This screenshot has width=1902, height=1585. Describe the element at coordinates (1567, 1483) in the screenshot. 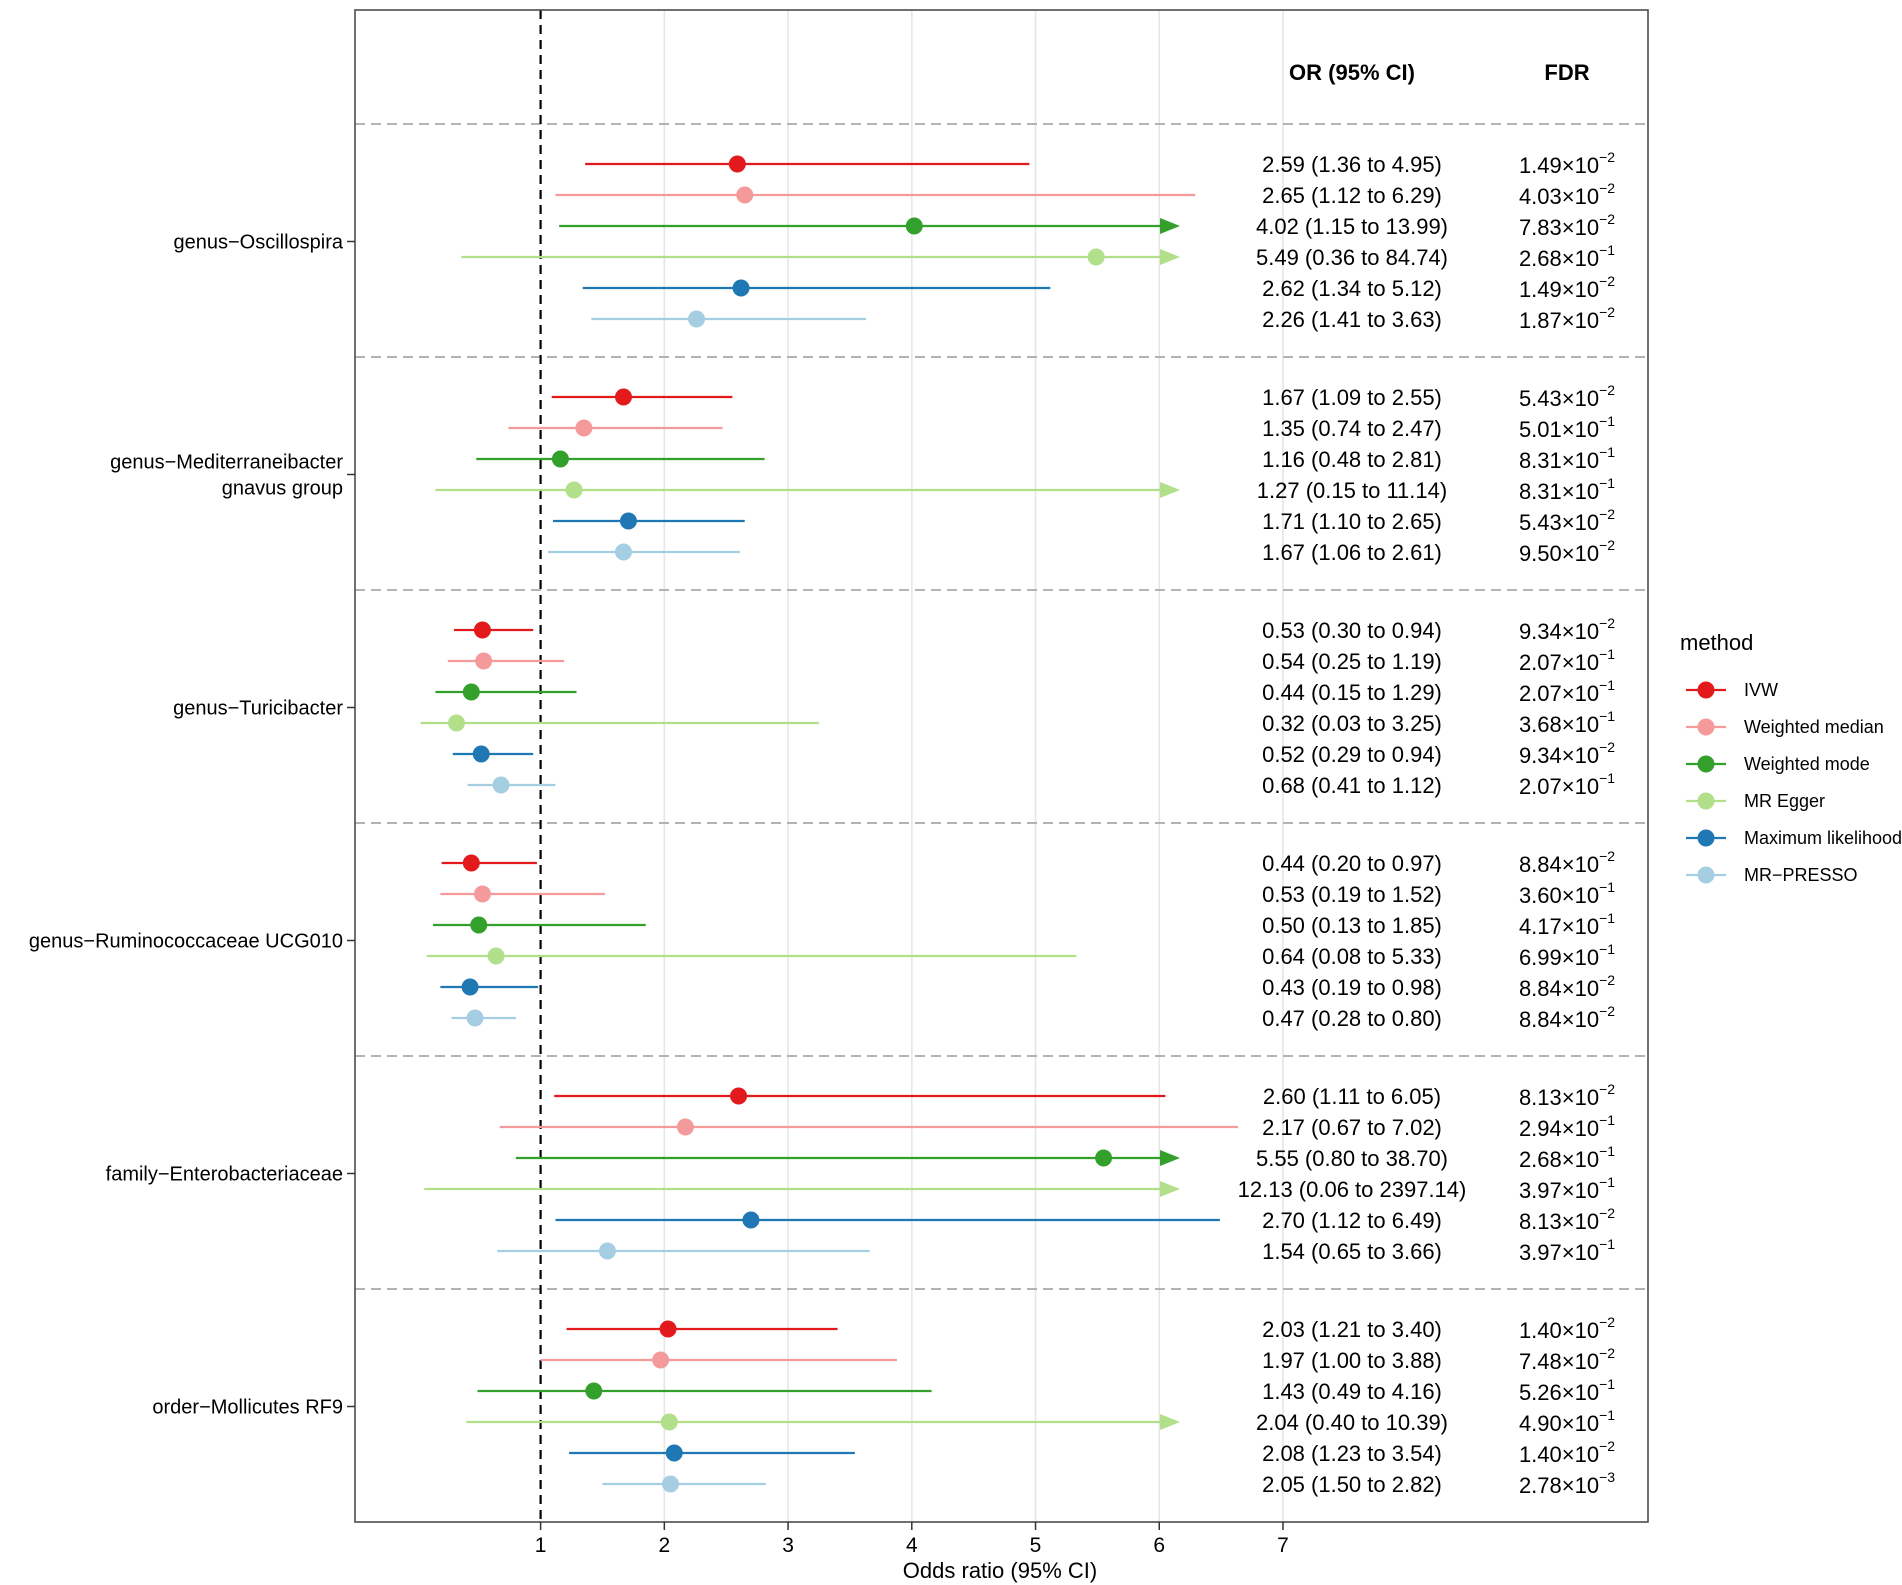

I see `fdr-value: 2.78×10⁻³` at that location.